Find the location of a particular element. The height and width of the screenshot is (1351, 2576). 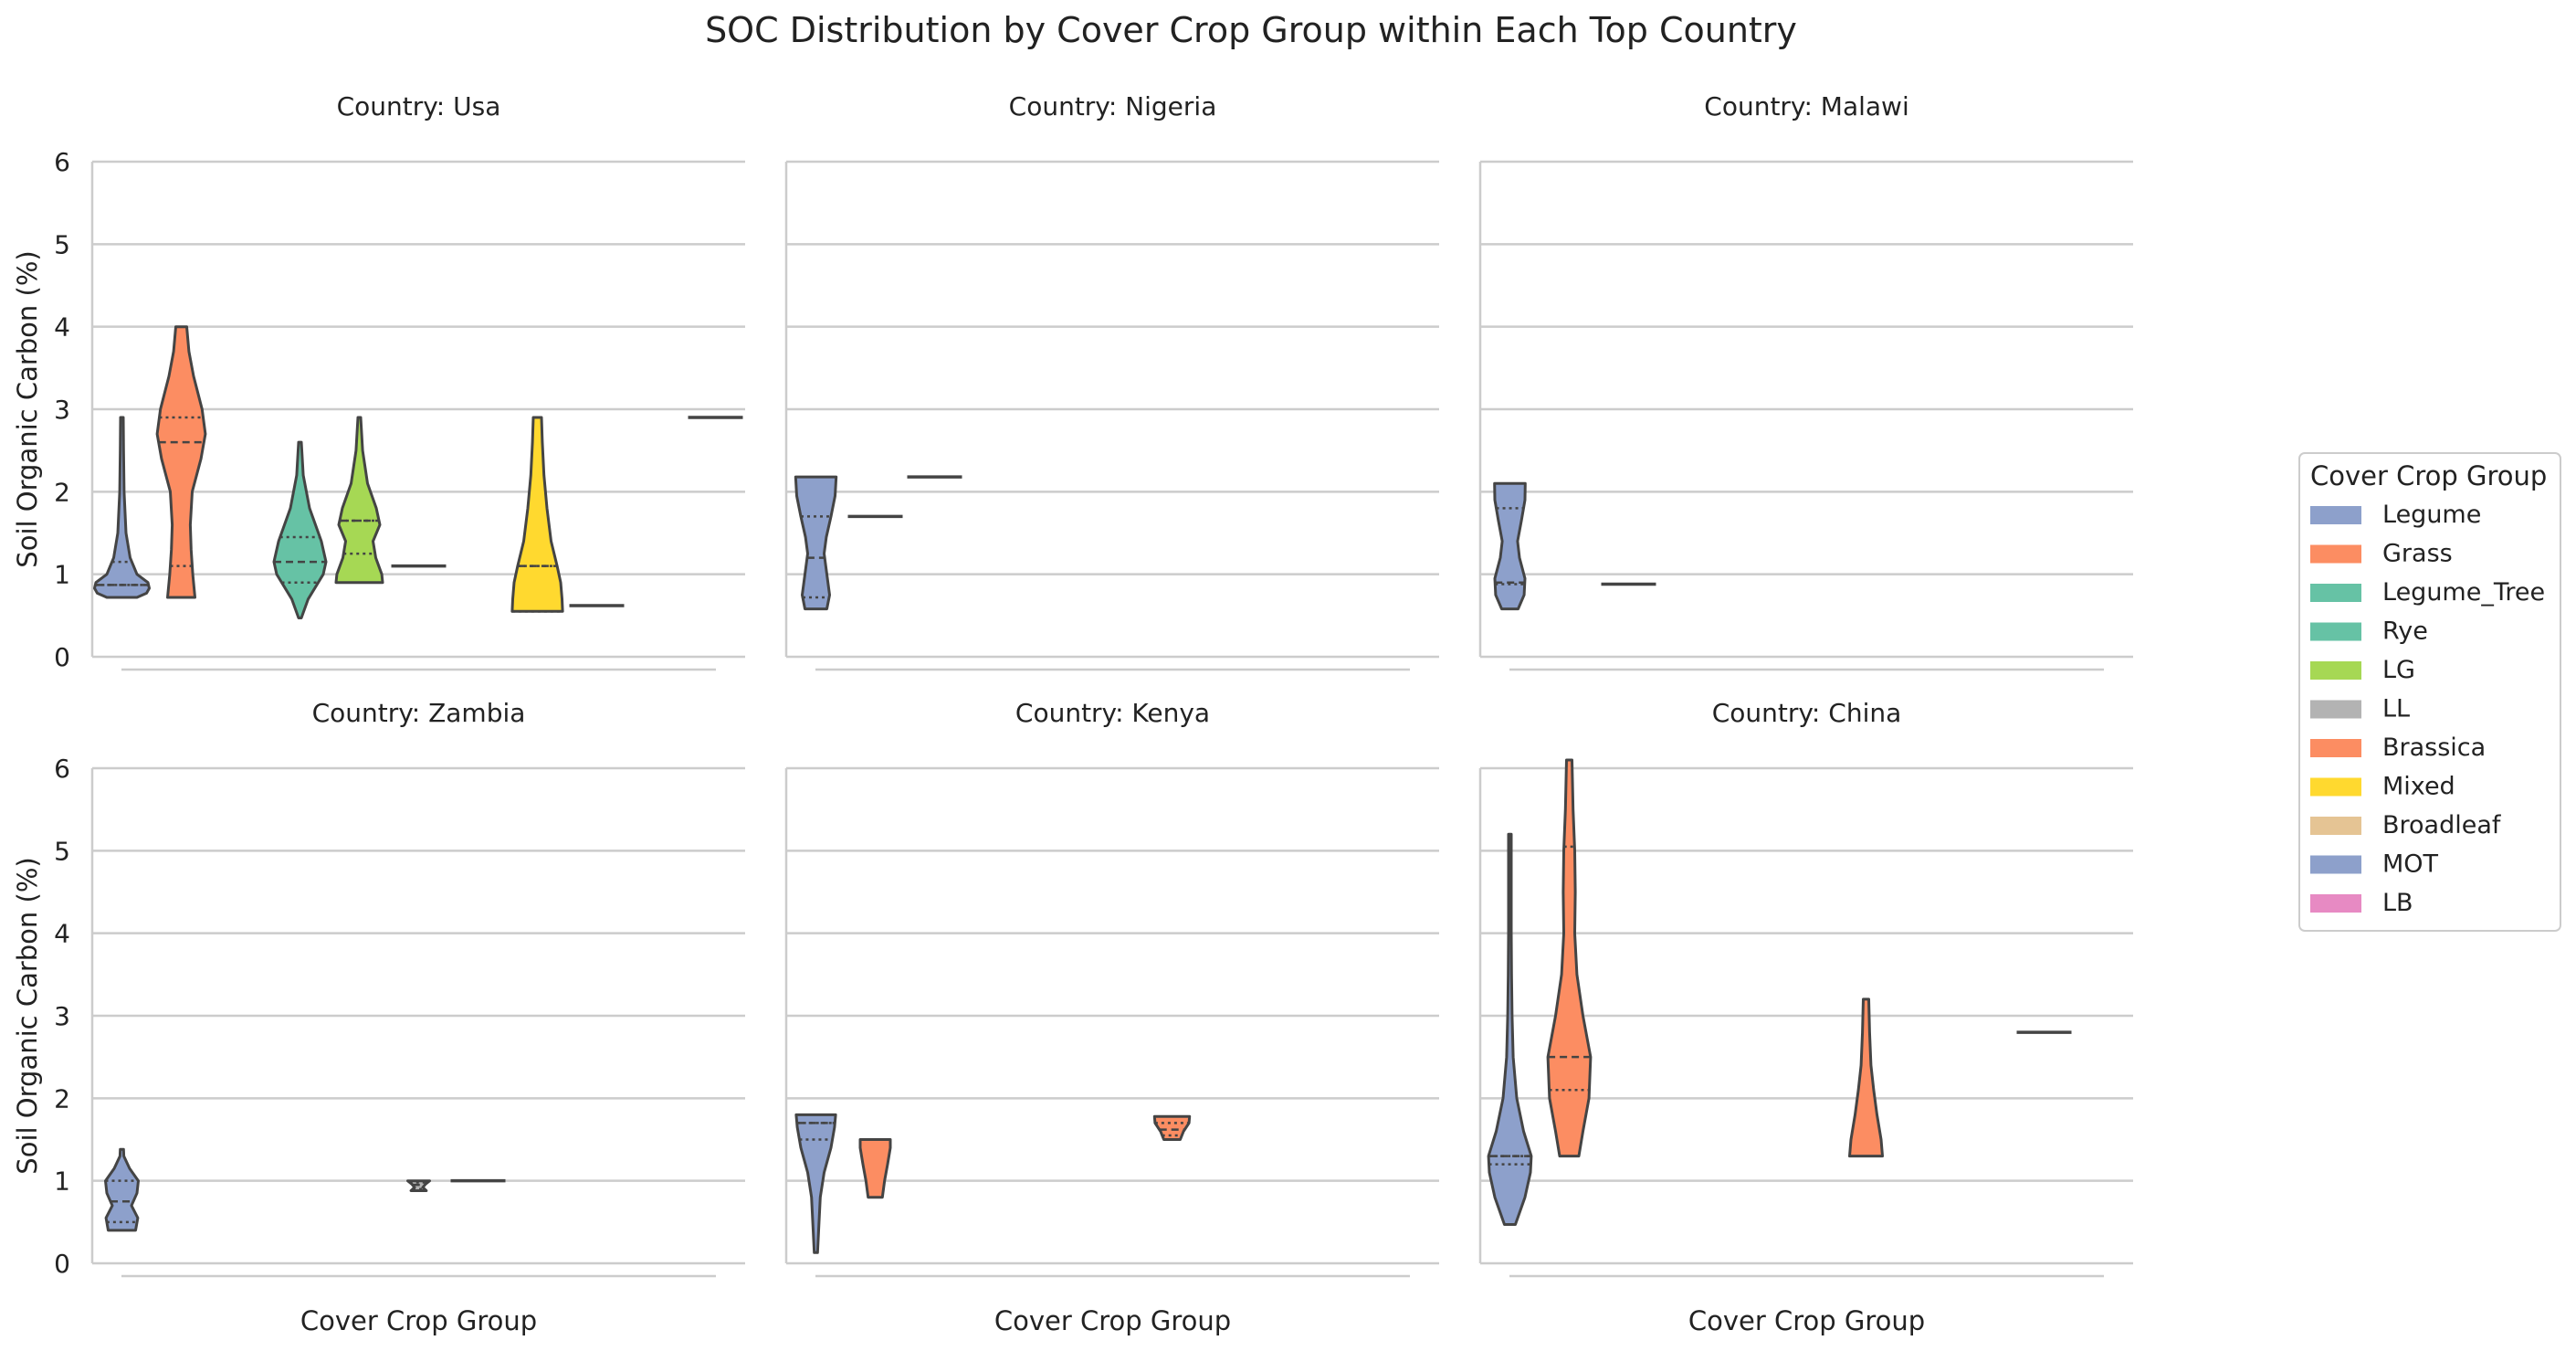

panel-title: Country: Zambia is located at coordinates (419, 713).